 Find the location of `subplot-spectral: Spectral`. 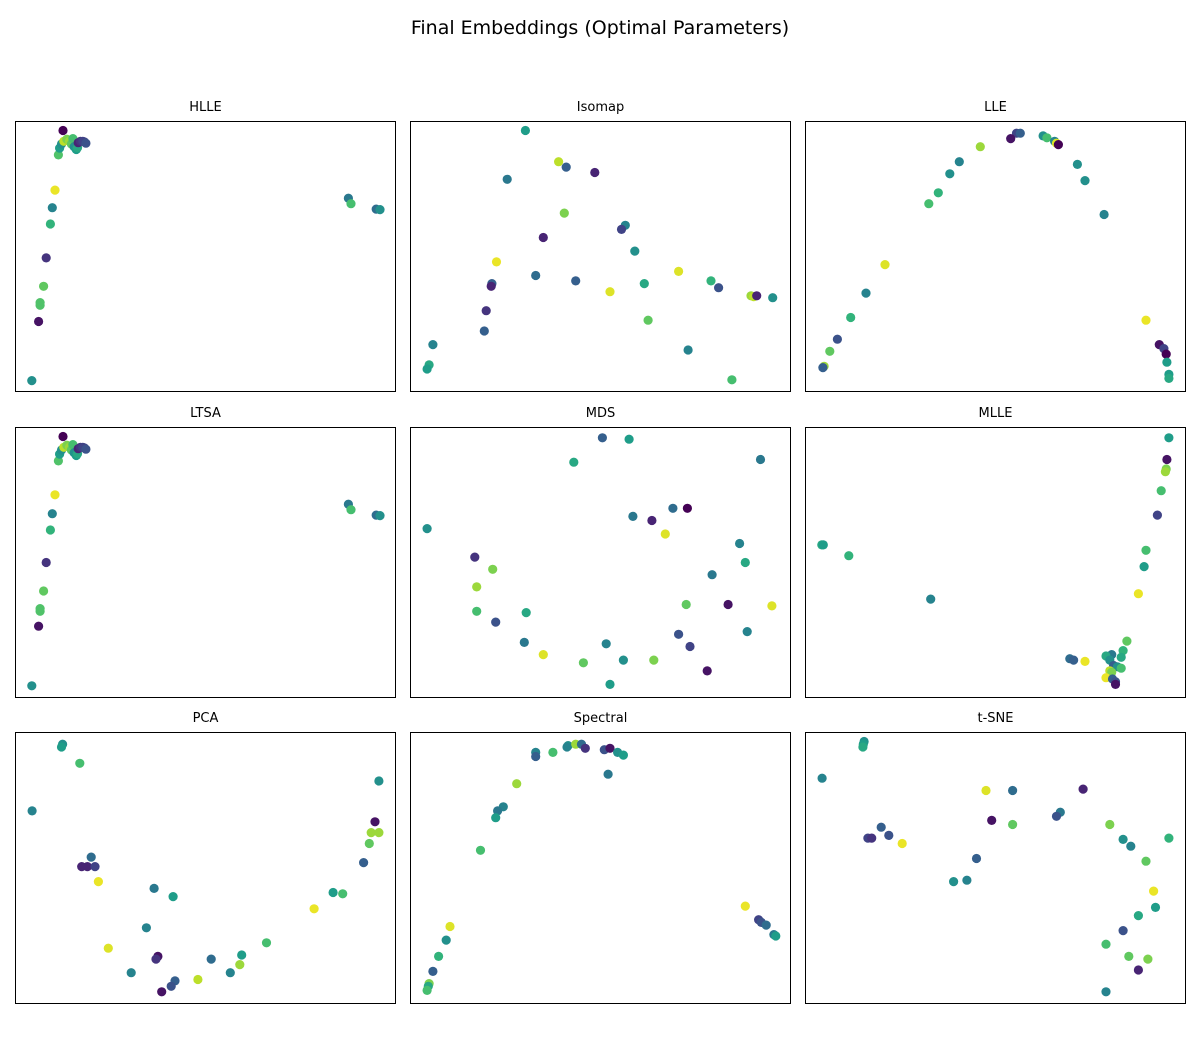

subplot-spectral: Spectral is located at coordinates (600, 857).